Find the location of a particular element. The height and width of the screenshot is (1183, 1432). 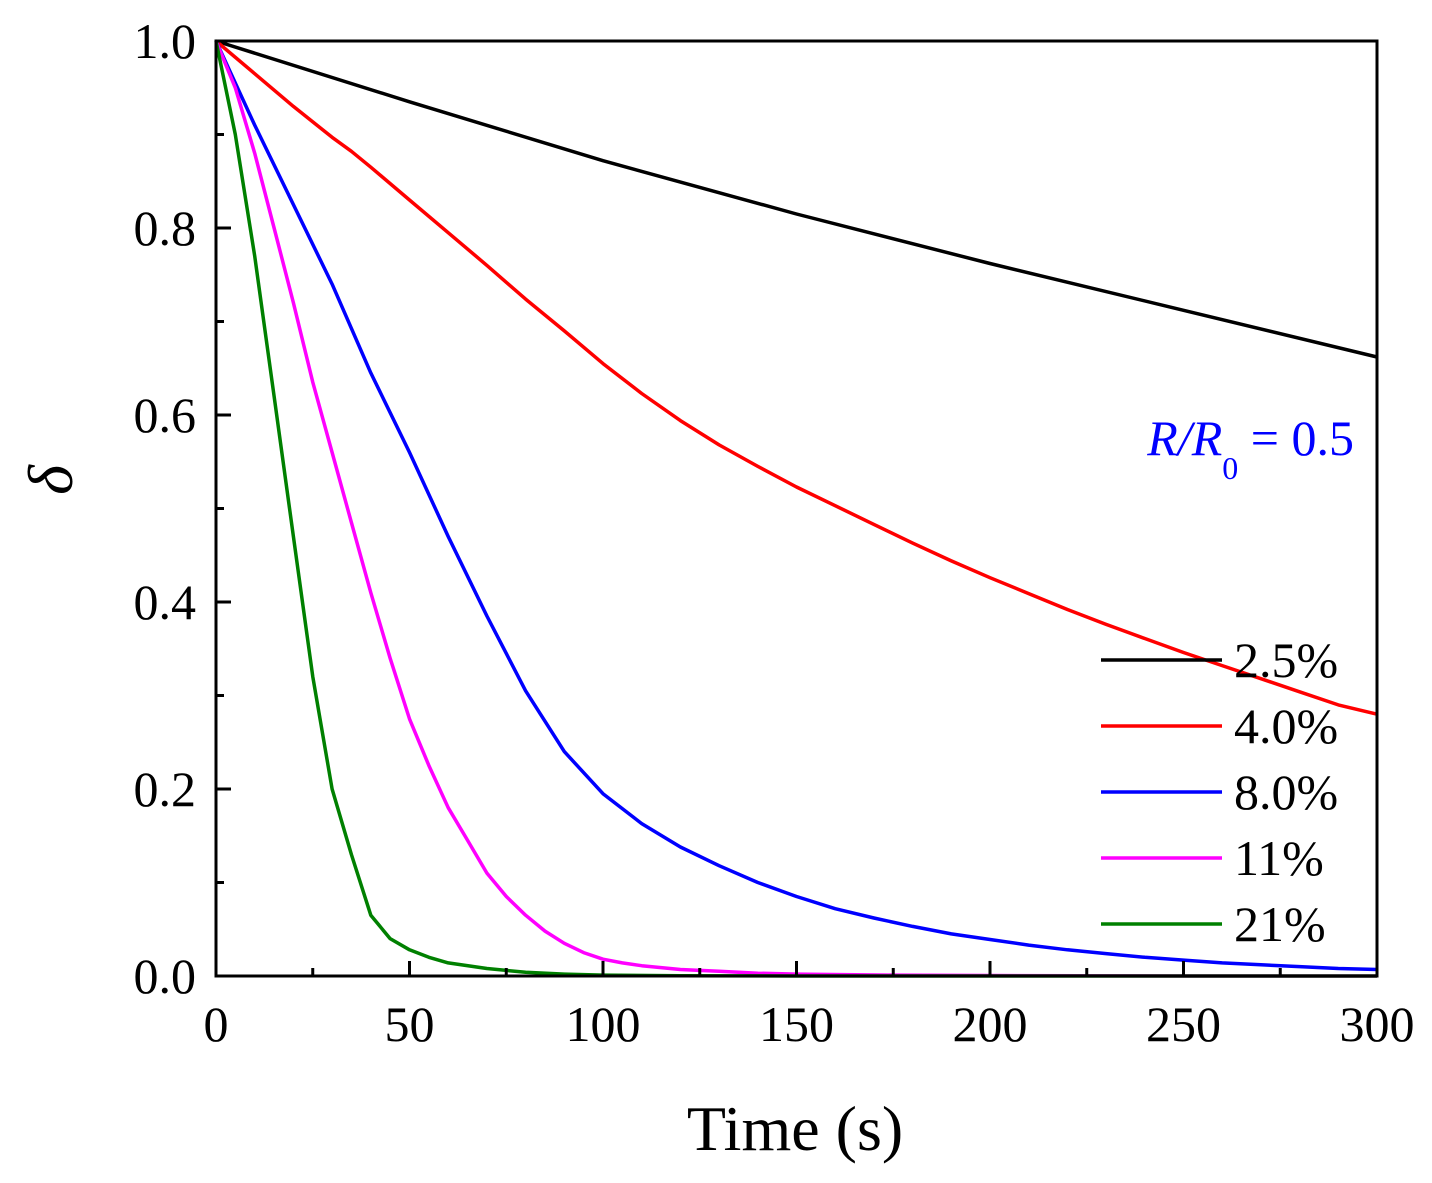

annotation-var2: R is located at coordinates (1207, 438).